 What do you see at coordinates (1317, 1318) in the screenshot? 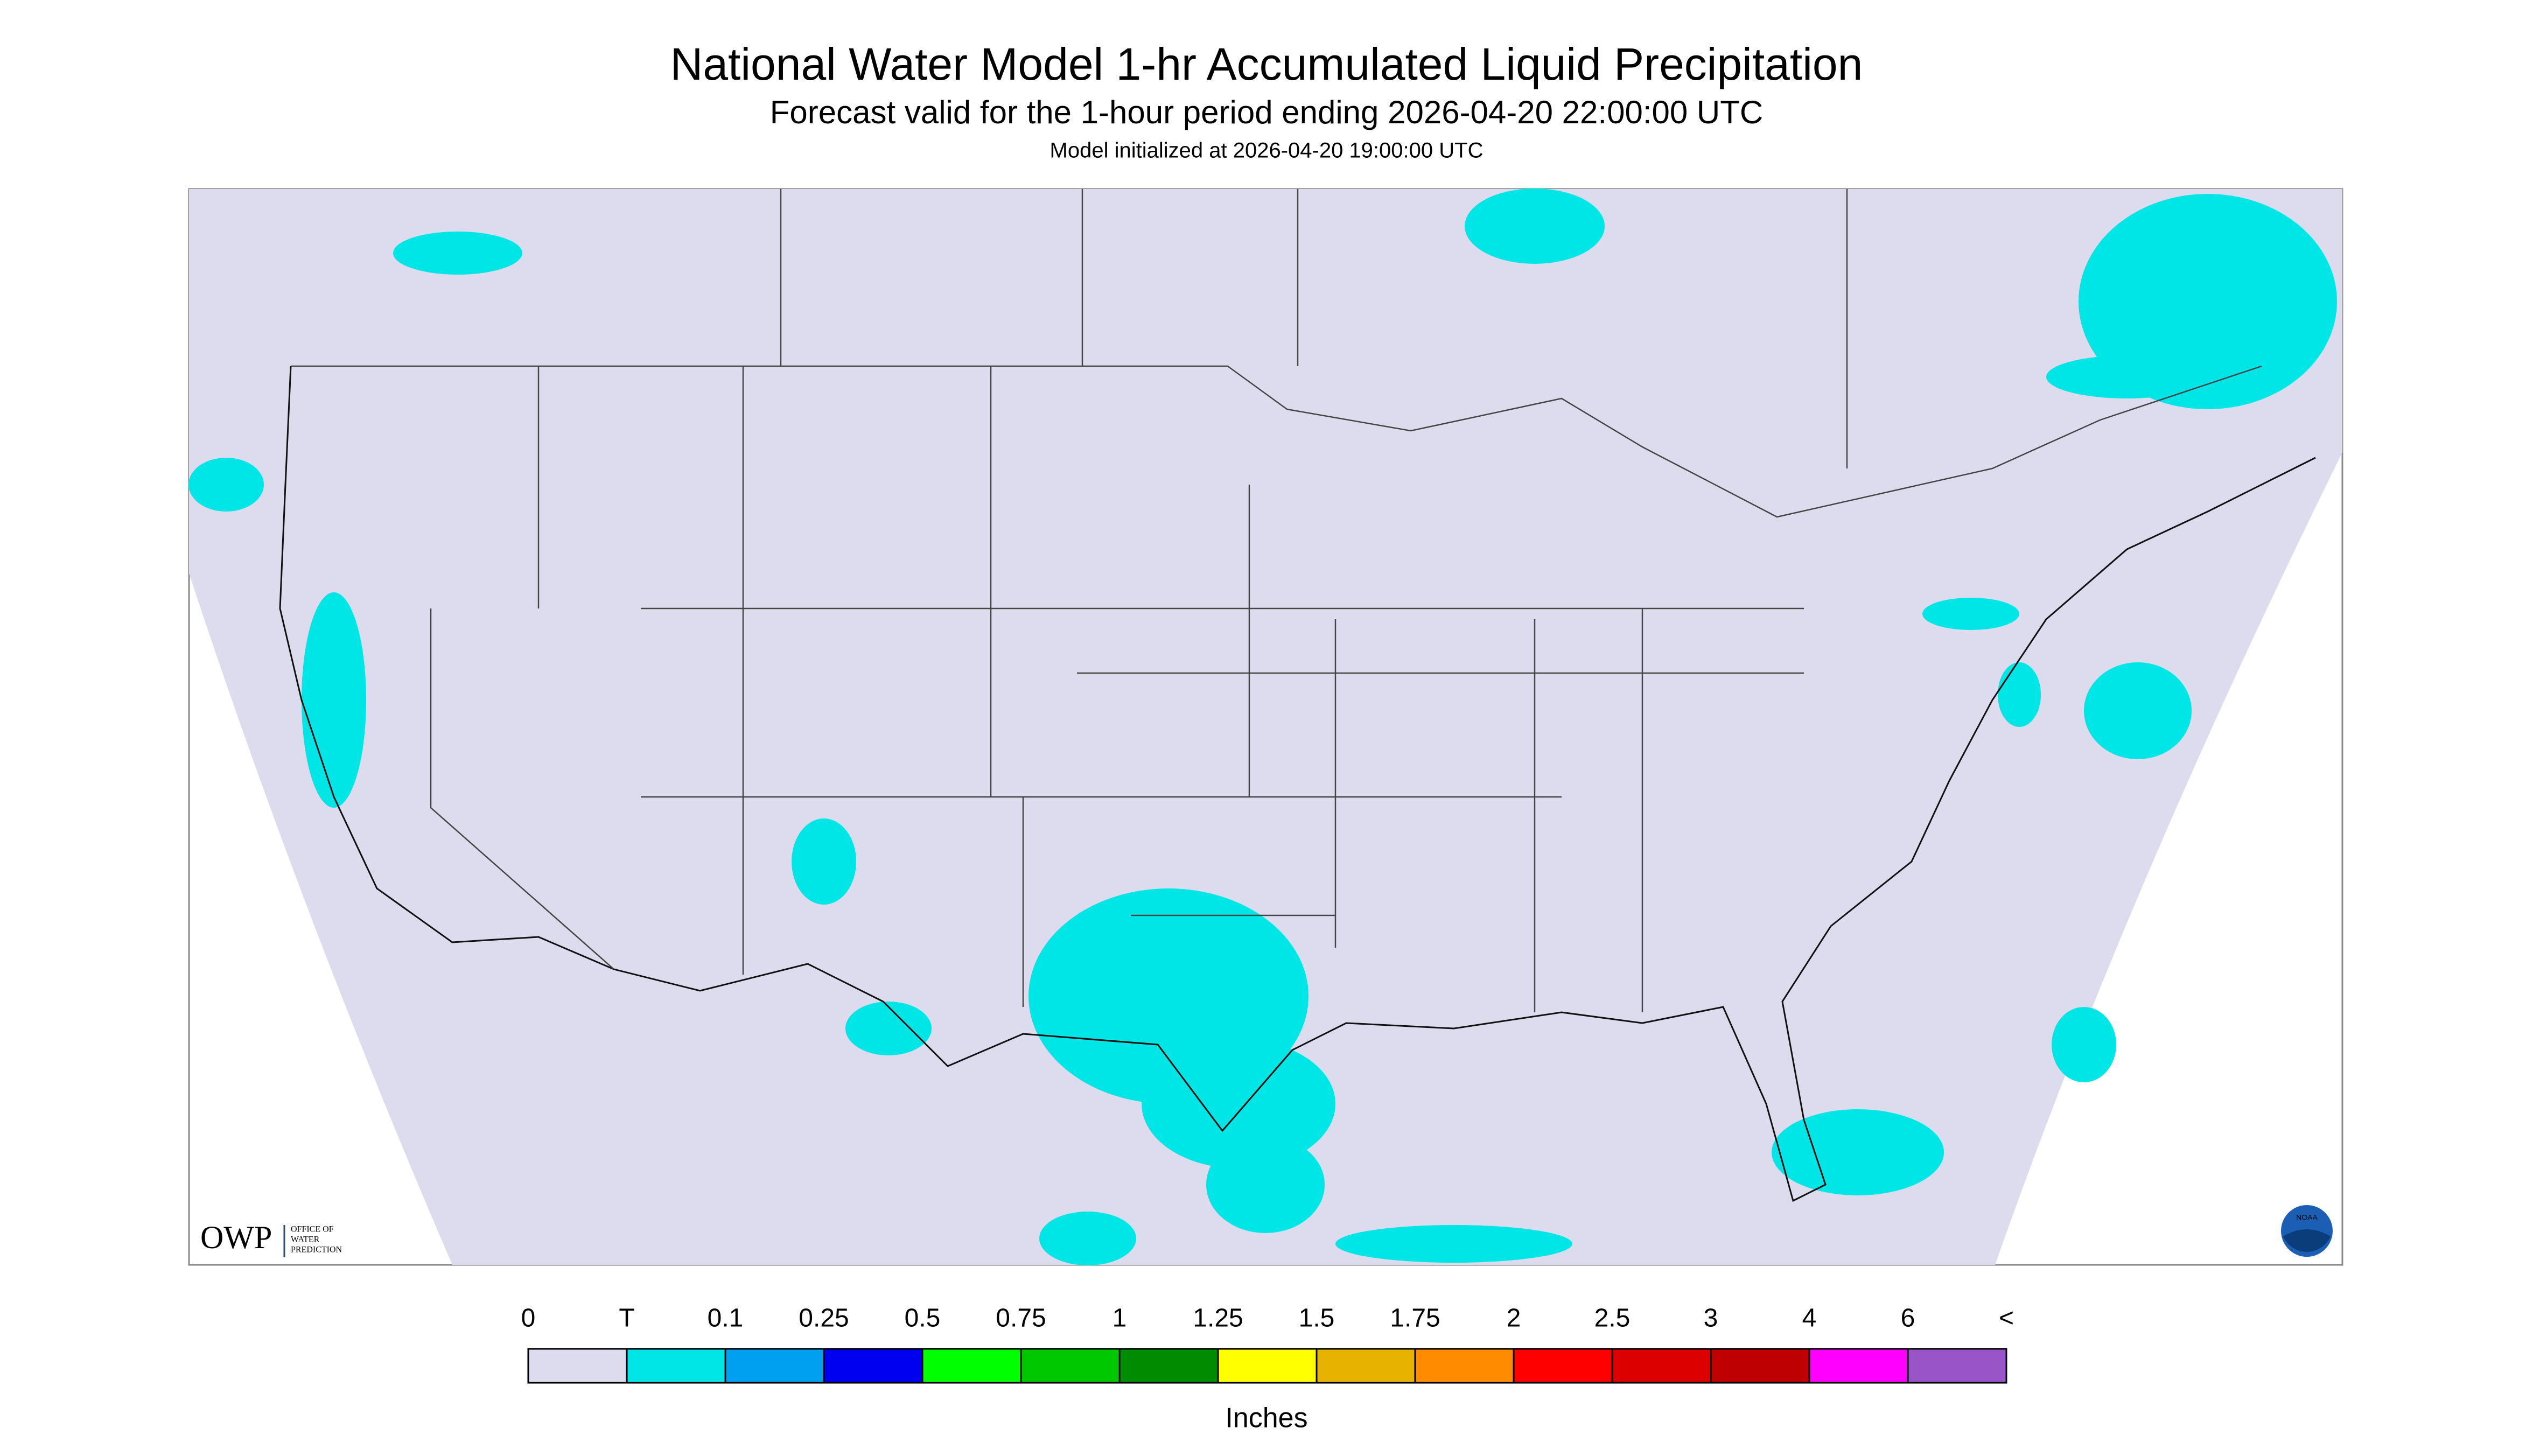
I see `legend-label: 1.5` at bounding box center [1317, 1318].